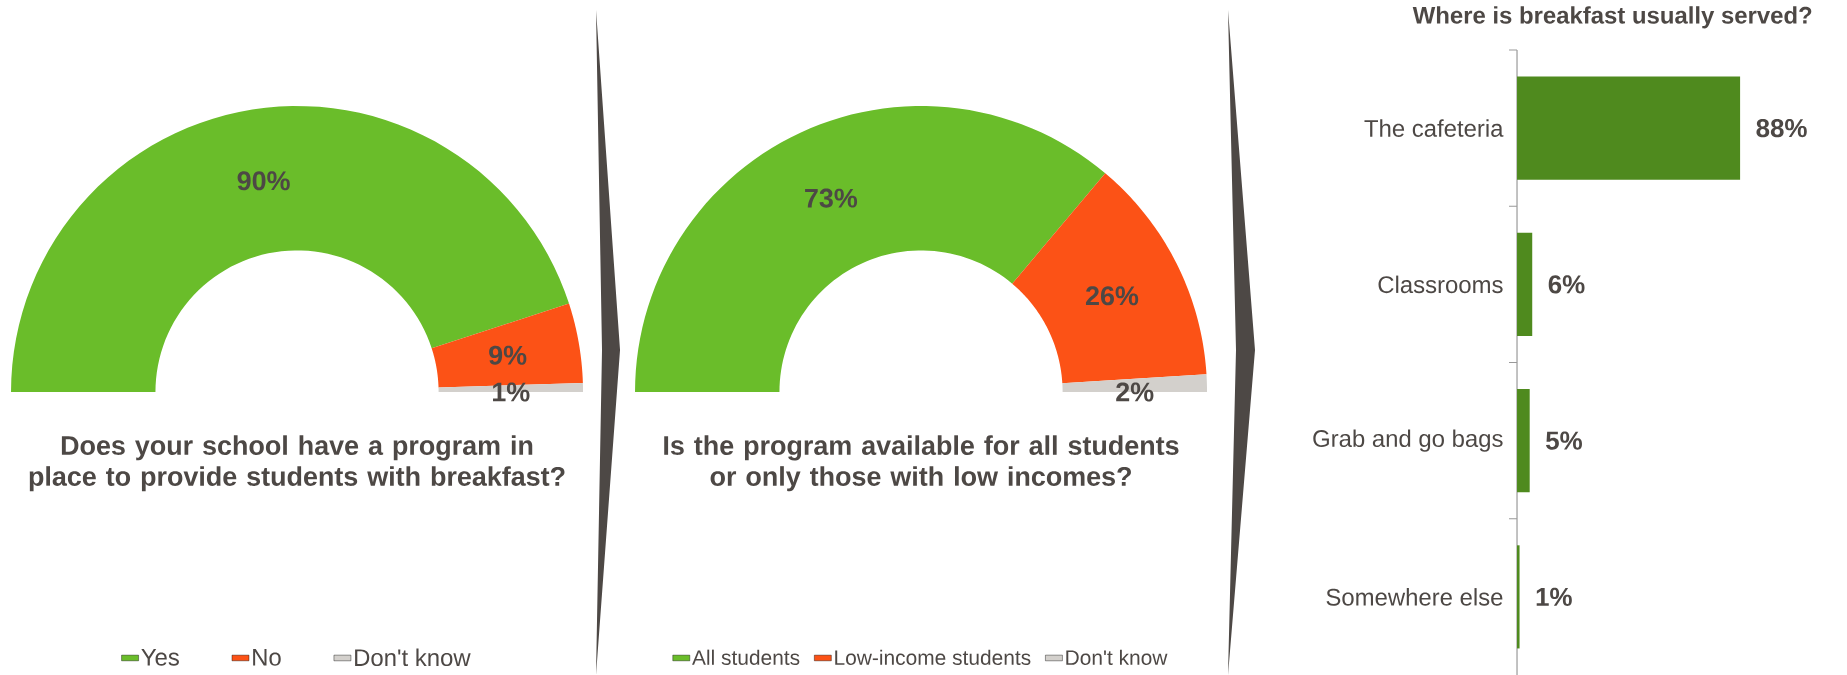 This screenshot has height=675, width=1847. I want to click on y-tick-label: Somewhere else, so click(1414, 597).